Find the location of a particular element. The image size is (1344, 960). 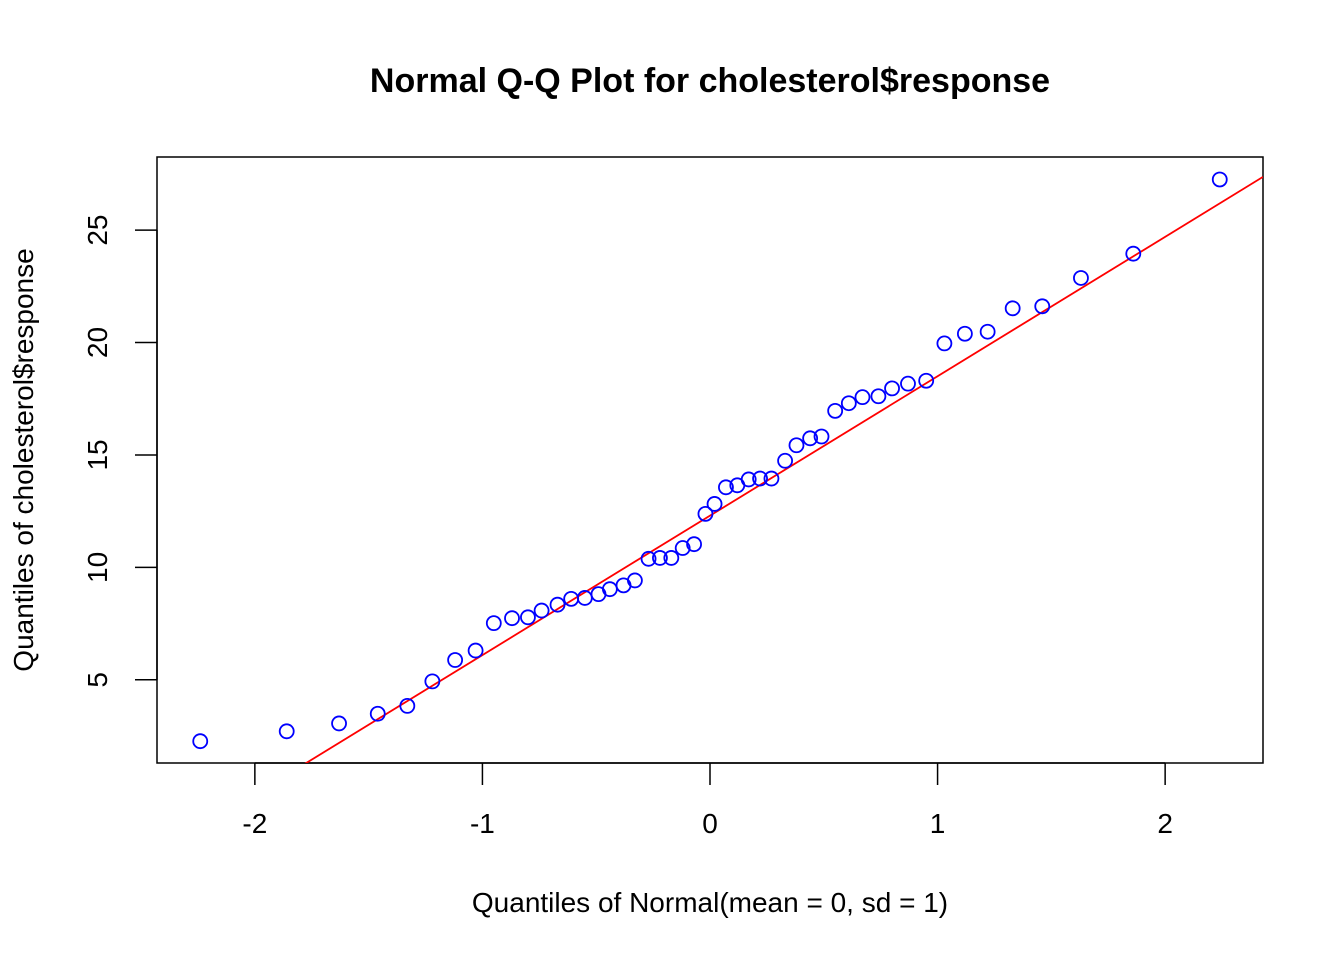

x-axis: -2 -1 0 1 2 is located at coordinates (707, 800).